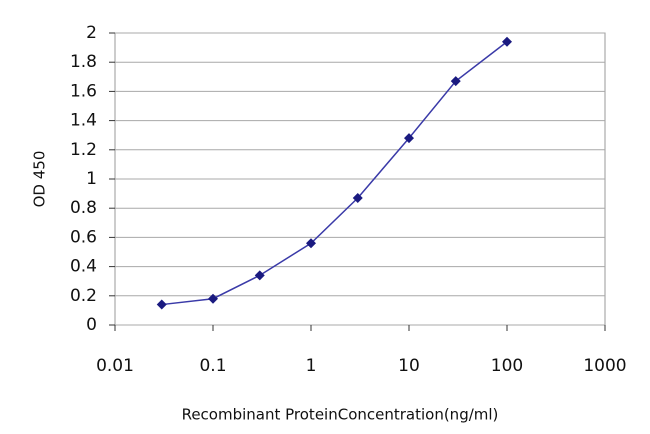 The height and width of the screenshot is (434, 650). Describe the element at coordinates (40, 179) in the screenshot. I see `y-axis-label: OD 450` at that location.